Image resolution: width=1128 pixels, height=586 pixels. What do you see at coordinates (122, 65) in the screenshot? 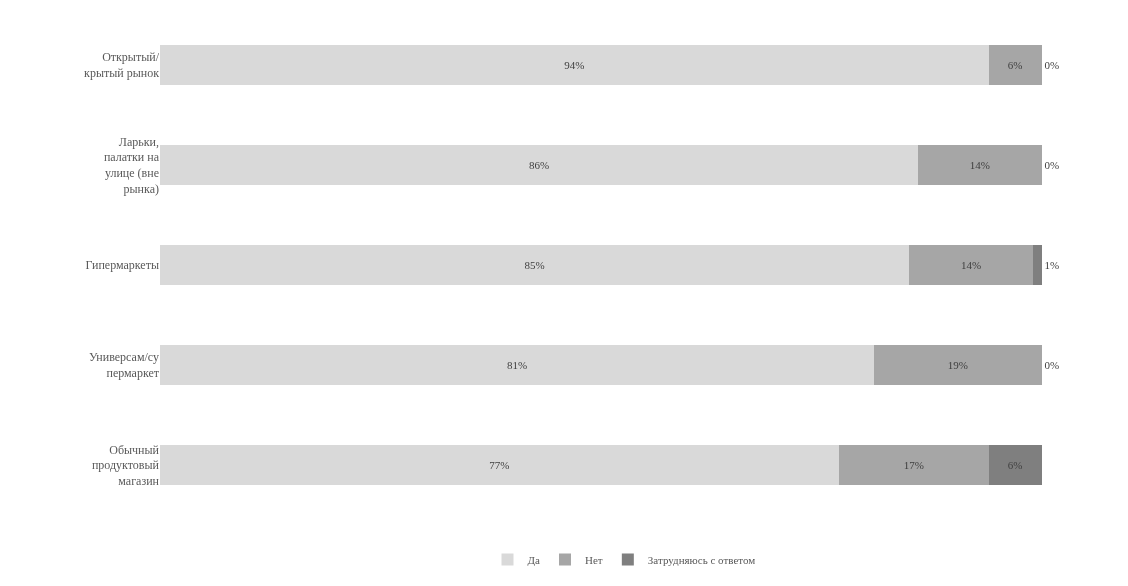
I see `y-tick-label: Открытый/ крытый рынок` at bounding box center [122, 65].